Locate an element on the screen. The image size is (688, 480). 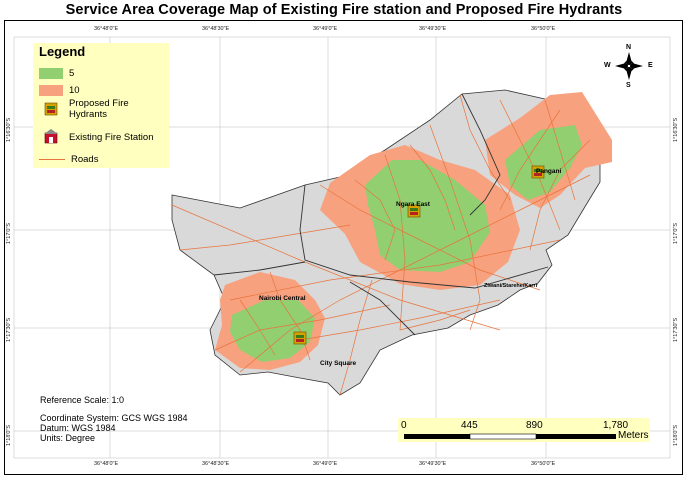
legend-item-5: 5 is located at coordinates (56, 73).